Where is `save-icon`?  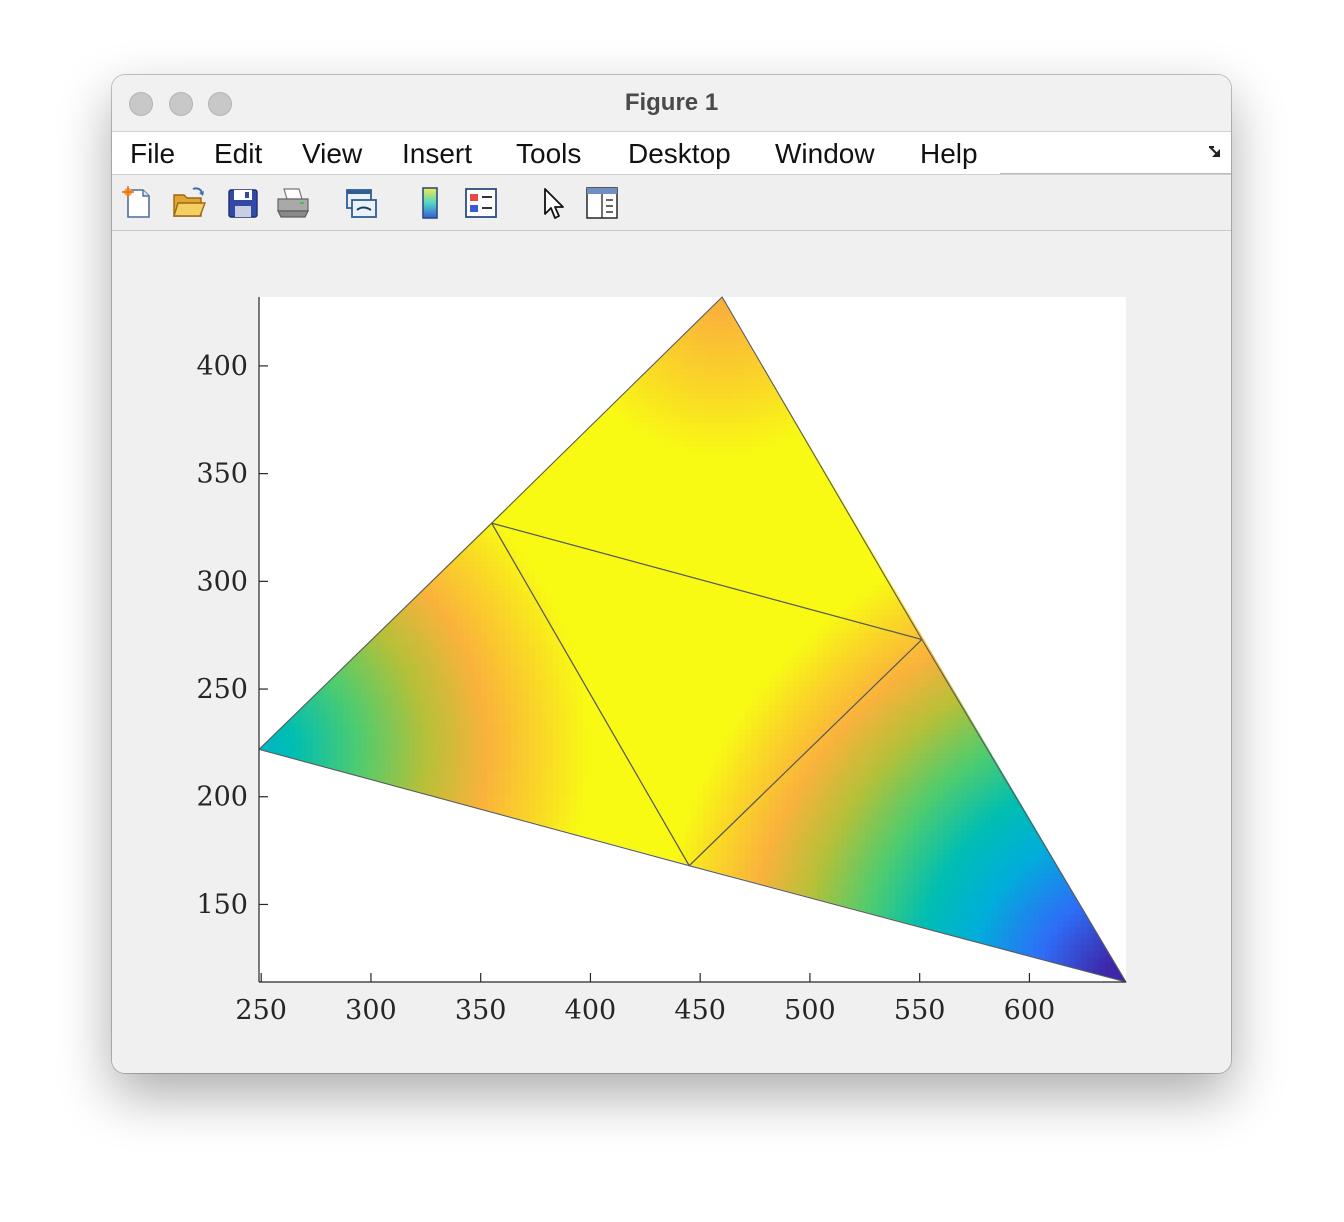
save-icon is located at coordinates (243, 203).